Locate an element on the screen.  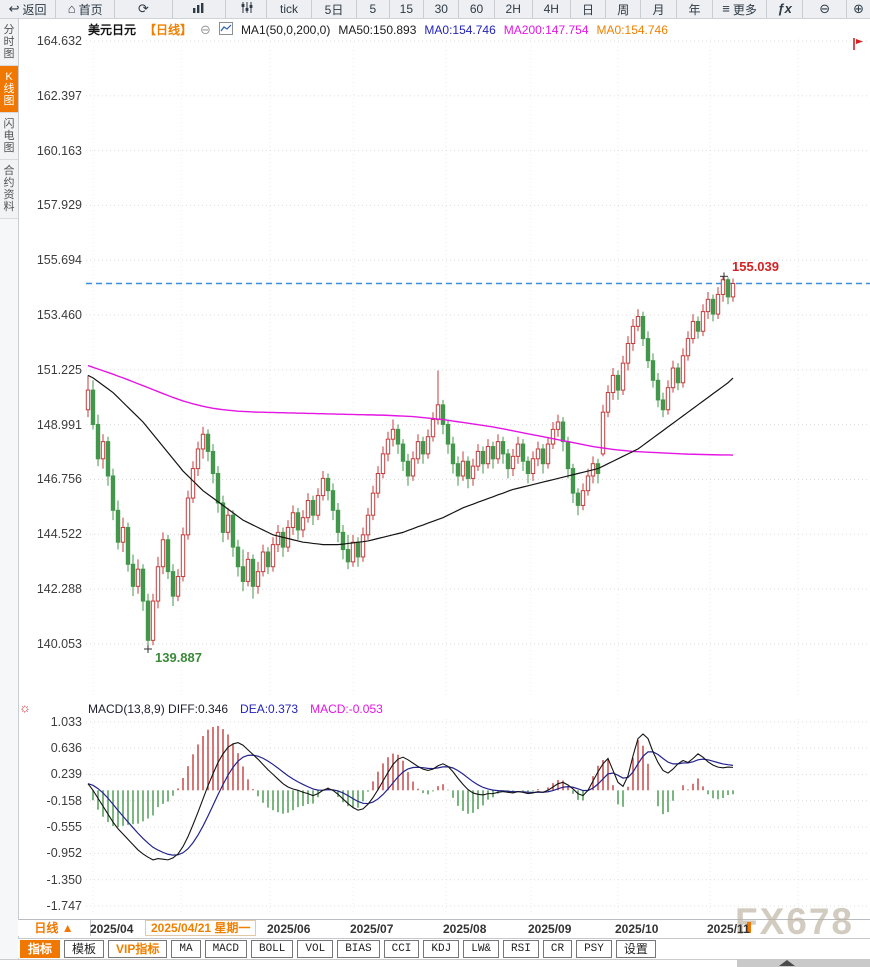
indicator-button-BOLL: BOLL is located at coordinates (272, 948).